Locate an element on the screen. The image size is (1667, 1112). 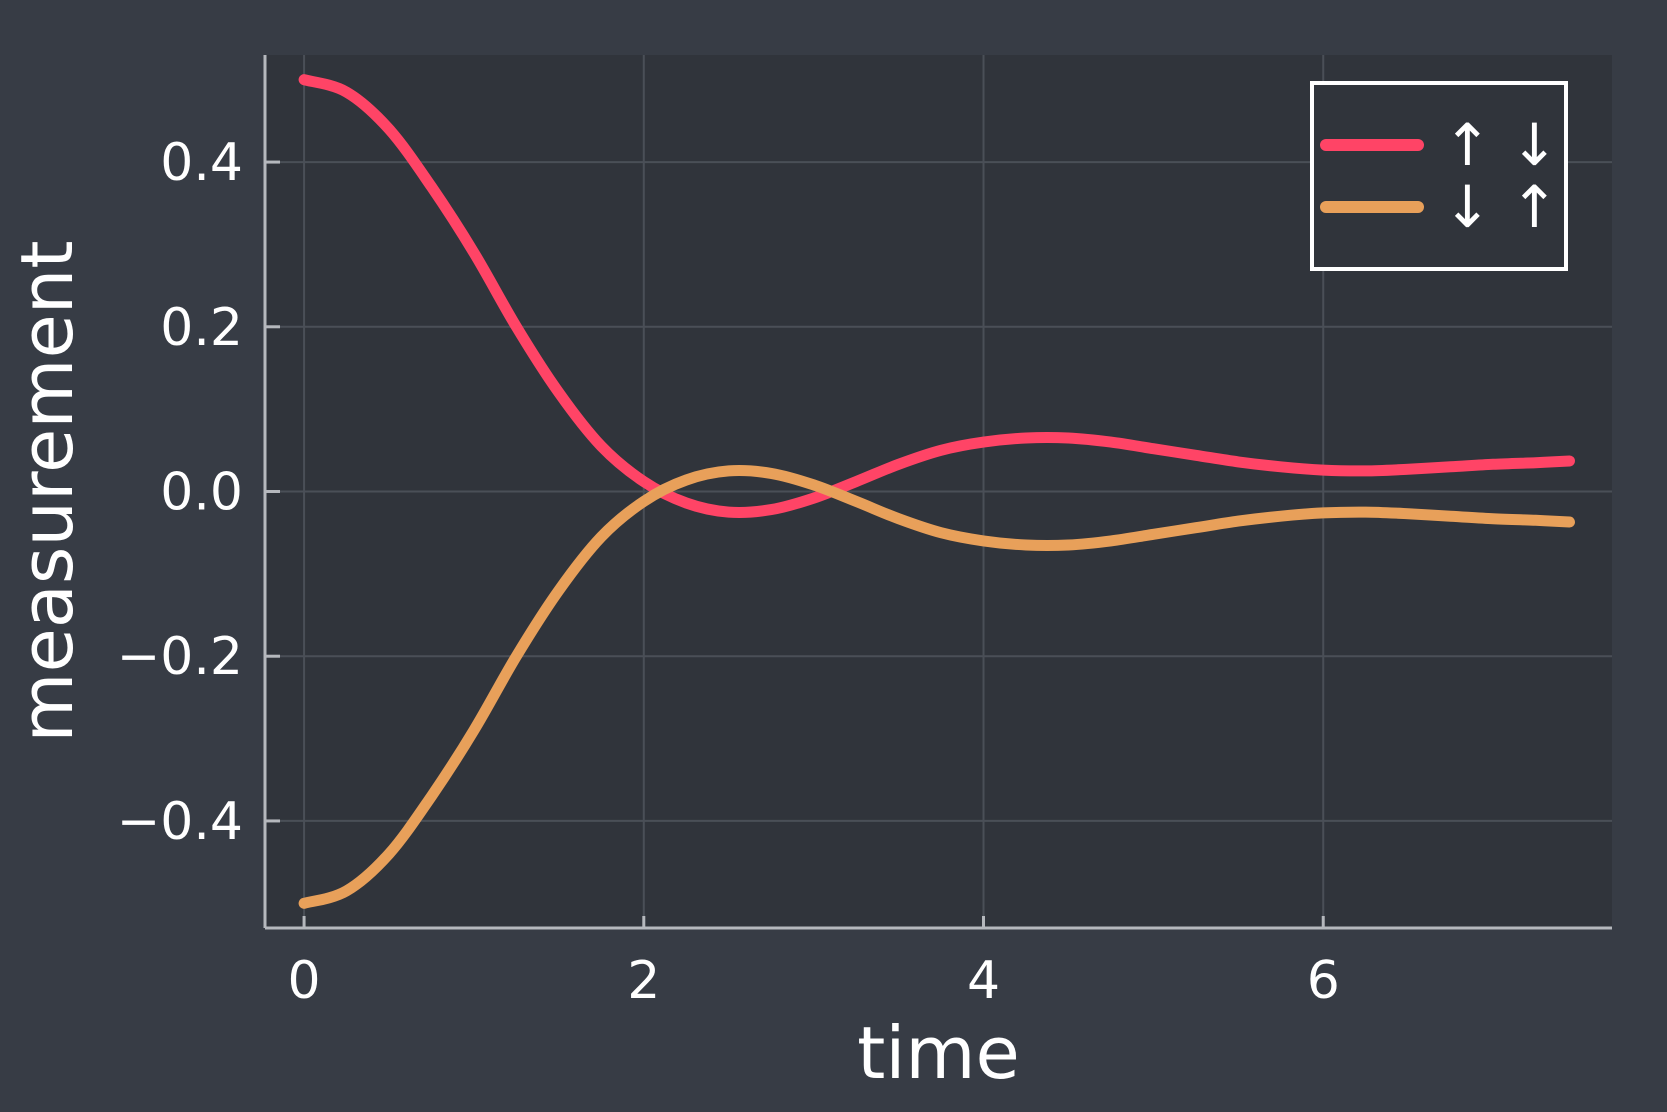
x-tick-label: 4 is located at coordinates (983, 981).